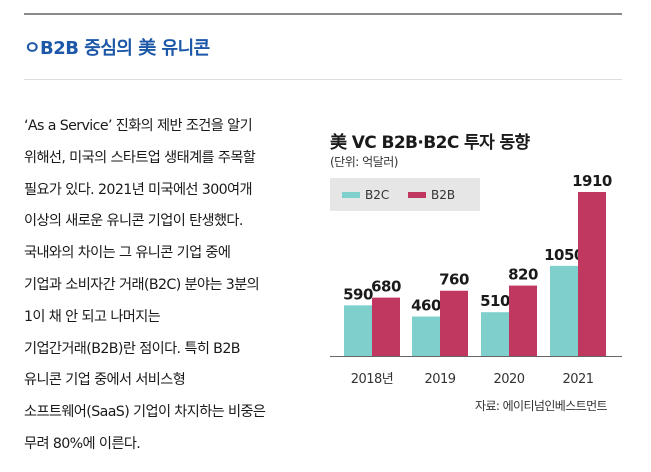 This screenshot has width=651, height=472. What do you see at coordinates (117, 48) in the screenshot?
I see `section-title: ㅇB2B 중심의 美 유니콘` at bounding box center [117, 48].